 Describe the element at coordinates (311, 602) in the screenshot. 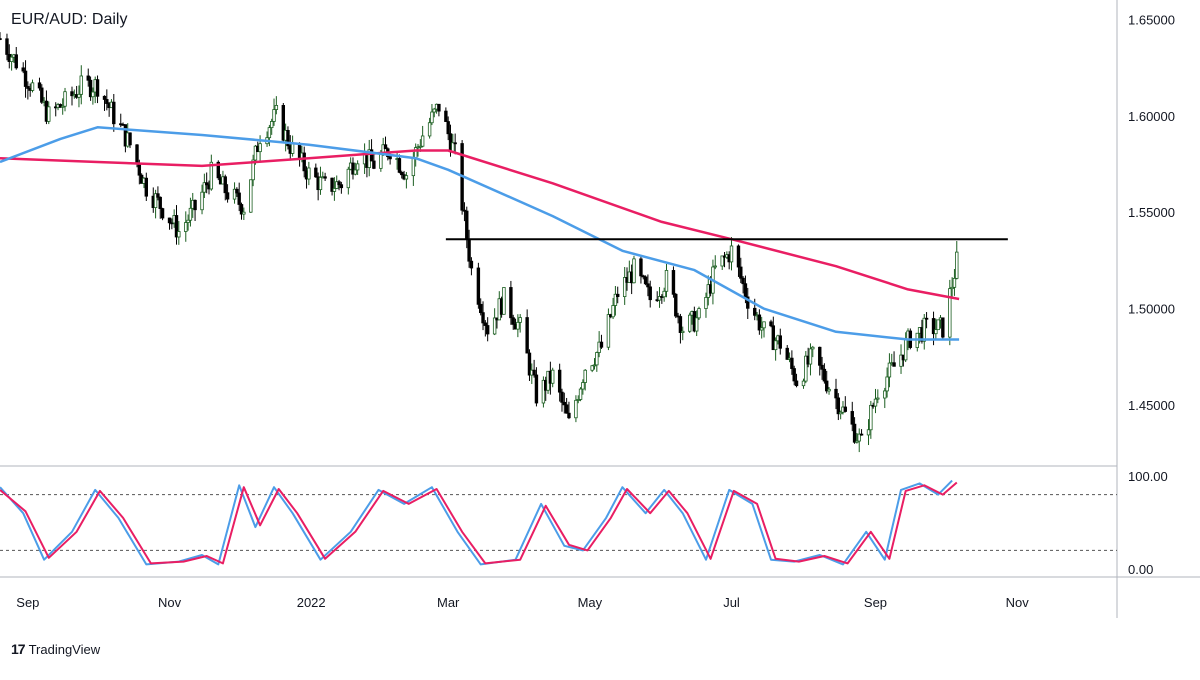

I see `time-tick-label: 2022` at that location.